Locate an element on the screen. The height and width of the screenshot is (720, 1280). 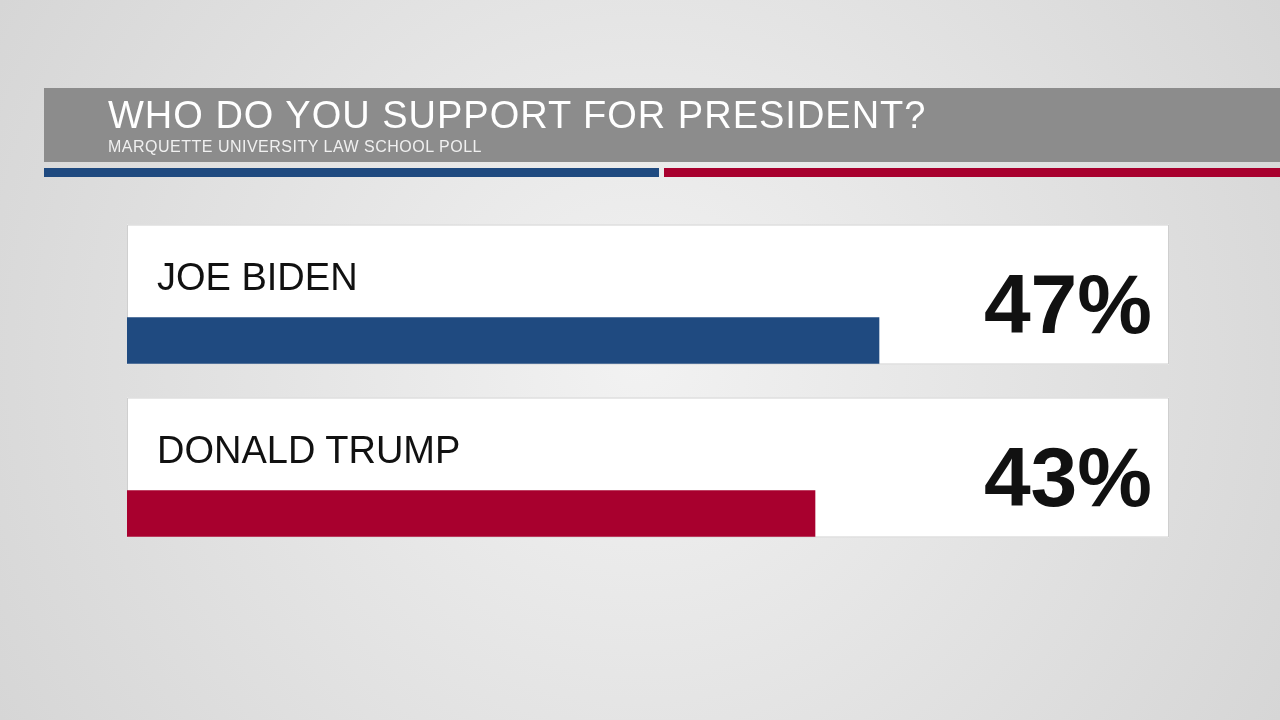
data-label: 47% is located at coordinates (1067, 303).